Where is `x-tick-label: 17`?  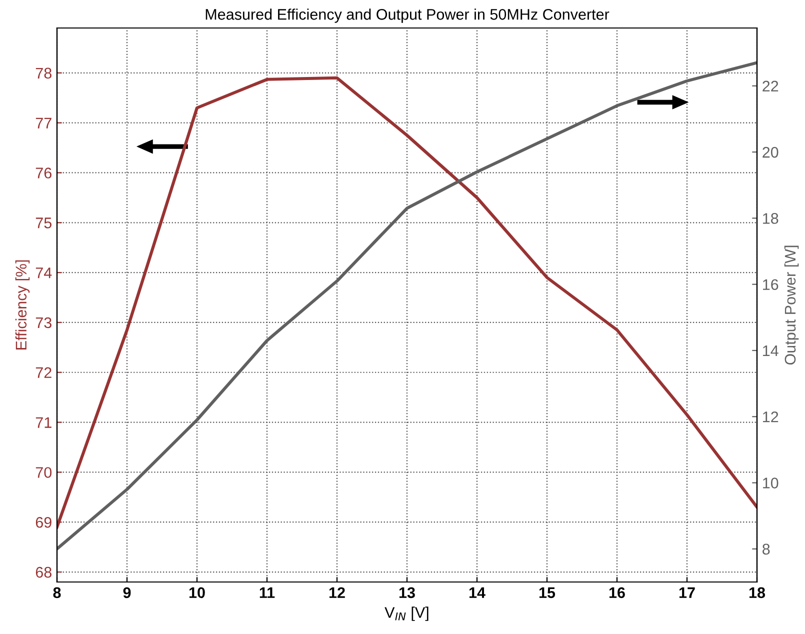 x-tick-label: 17 is located at coordinates (687, 592).